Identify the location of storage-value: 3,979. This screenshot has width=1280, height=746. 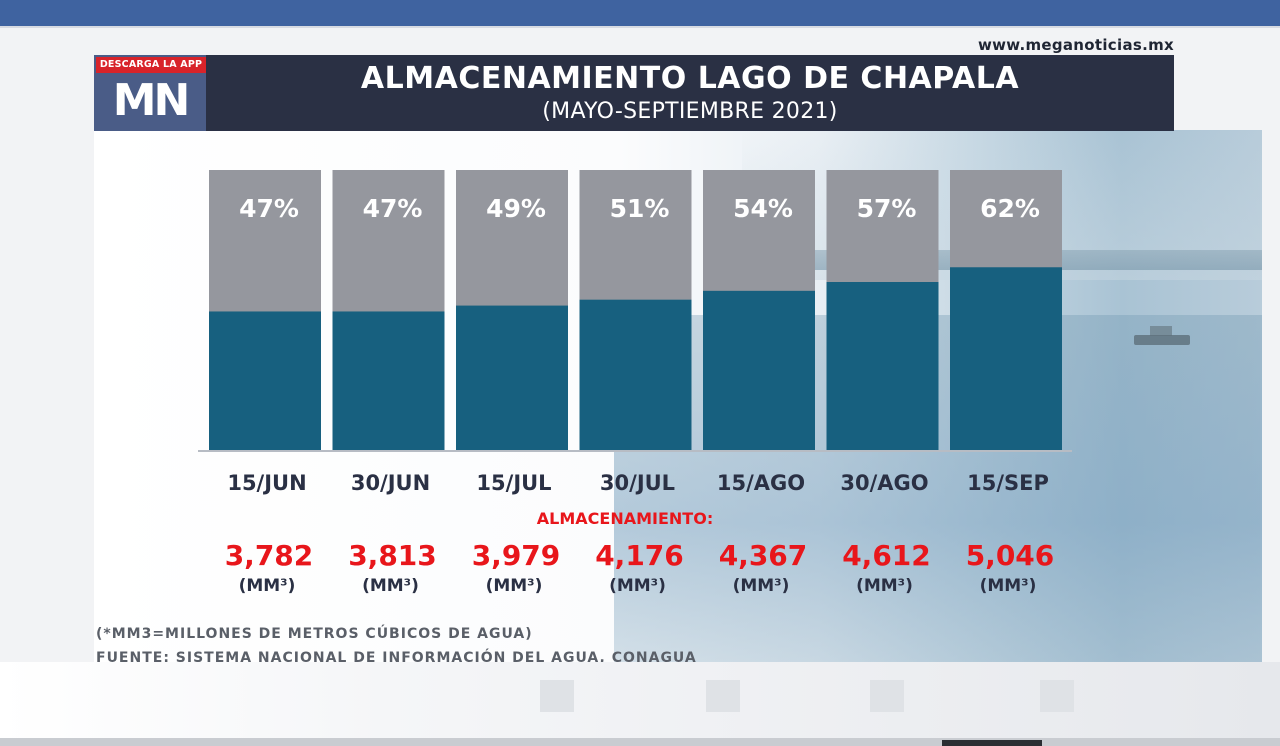
(516, 555).